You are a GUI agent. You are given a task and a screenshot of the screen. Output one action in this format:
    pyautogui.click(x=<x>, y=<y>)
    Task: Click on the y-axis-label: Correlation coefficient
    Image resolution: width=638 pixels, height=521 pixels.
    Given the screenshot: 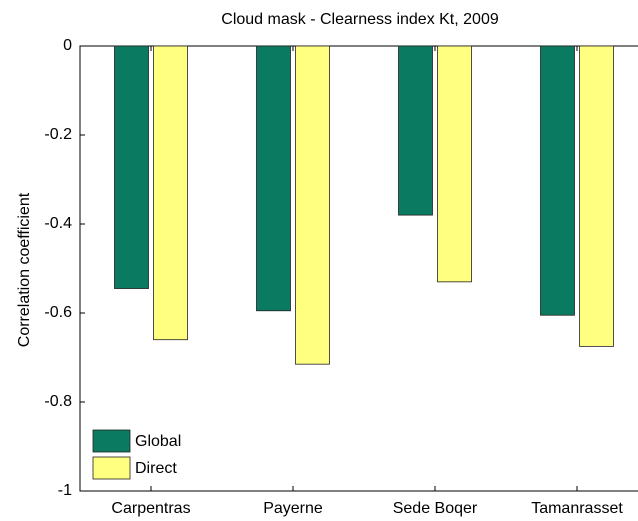 What is the action you would take?
    pyautogui.click(x=24, y=269)
    